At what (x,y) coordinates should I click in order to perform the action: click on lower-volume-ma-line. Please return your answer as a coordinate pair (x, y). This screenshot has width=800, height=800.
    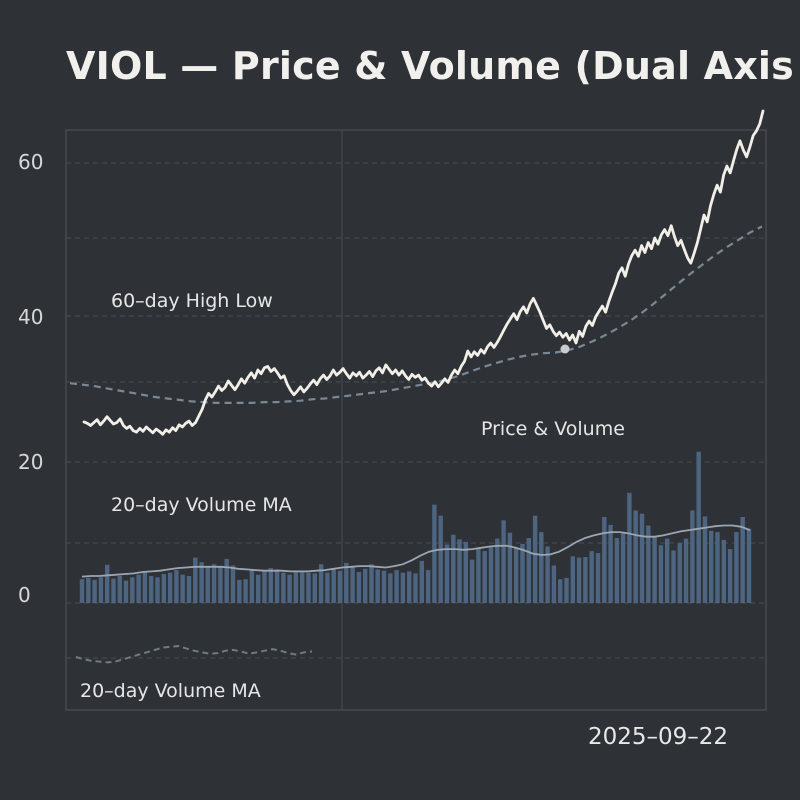
    Looking at the image, I should click on (194, 654).